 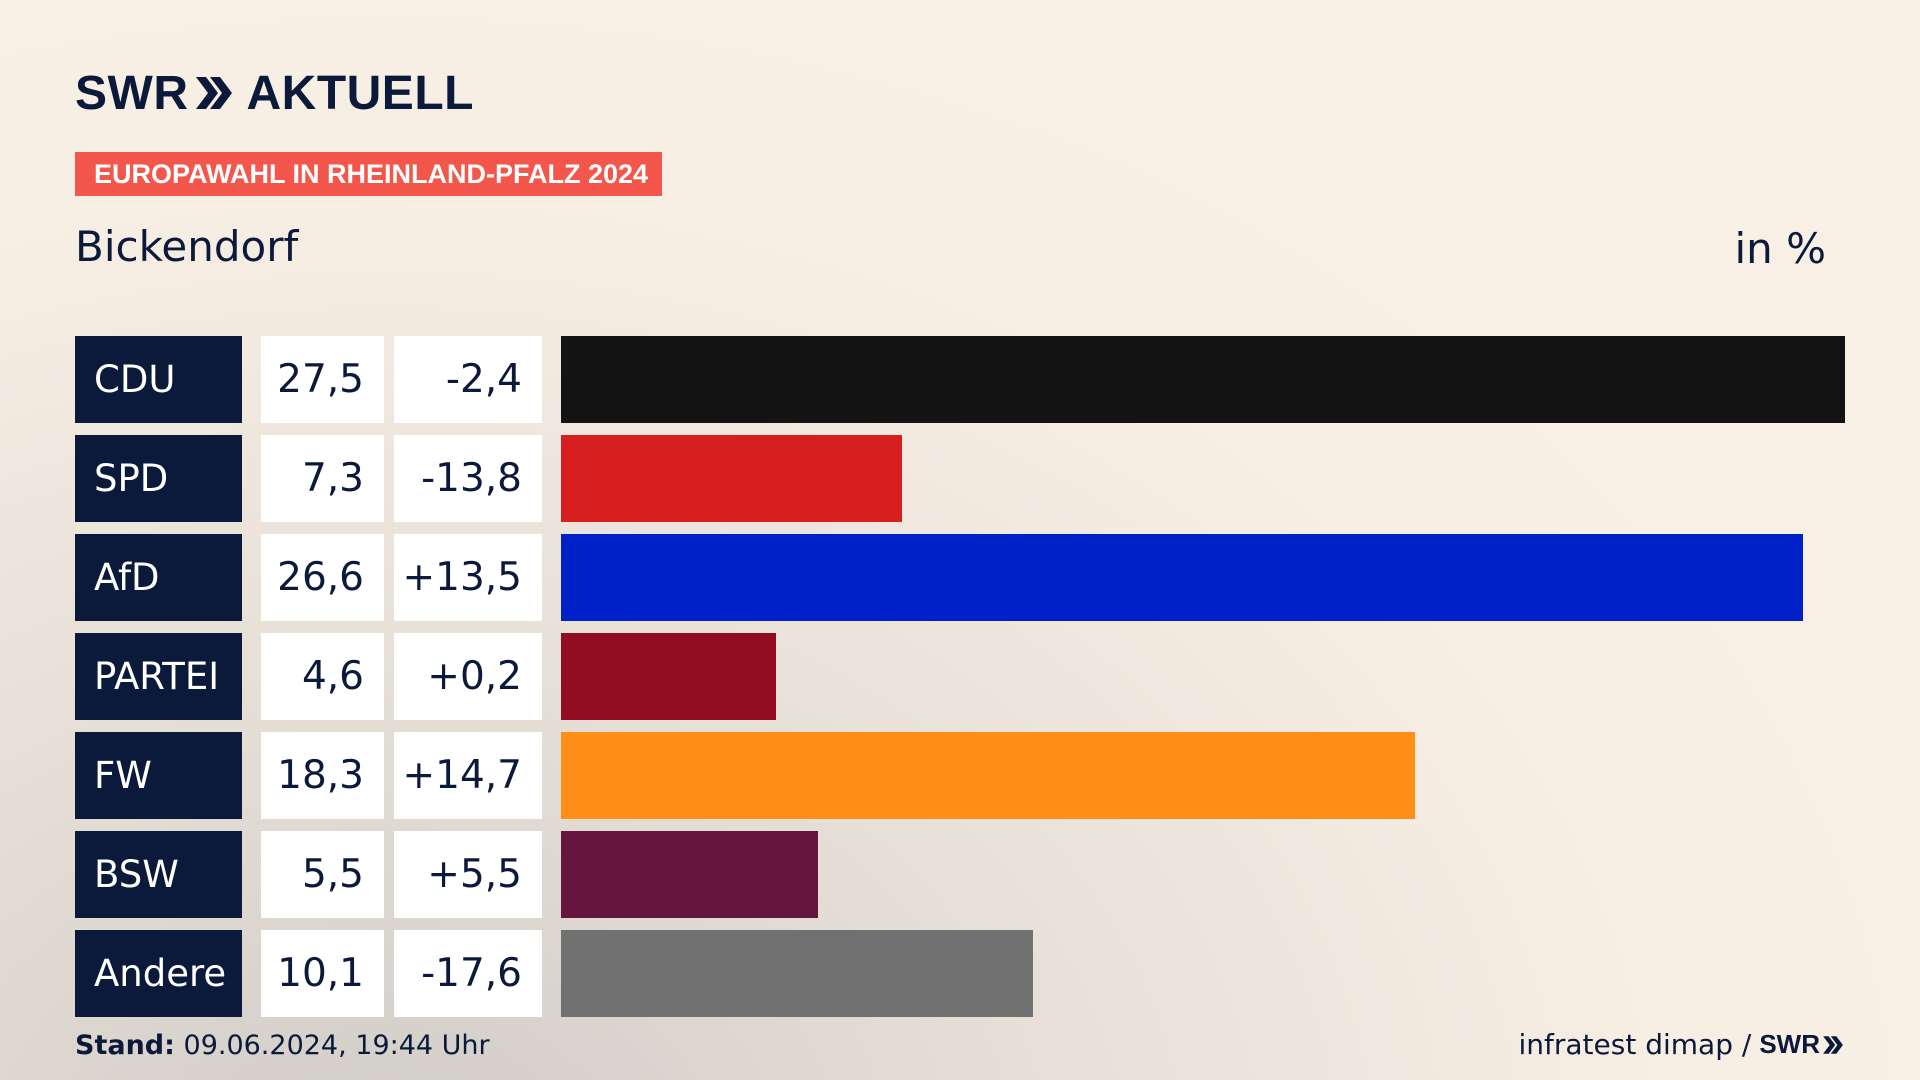 What do you see at coordinates (158, 676) in the screenshot?
I see `party-label: PARTEI` at bounding box center [158, 676].